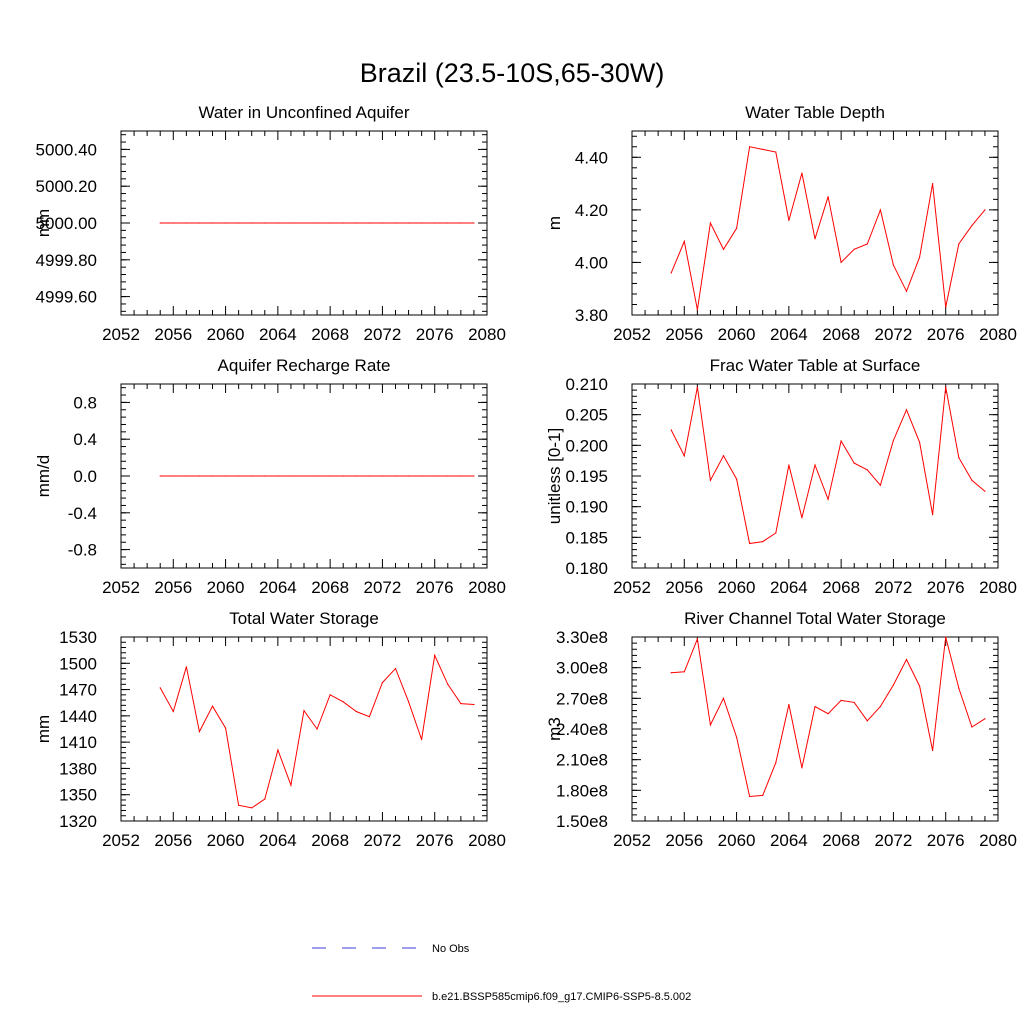 The height and width of the screenshot is (1024, 1024). What do you see at coordinates (815, 223) in the screenshot?
I see `plot-frame` at bounding box center [815, 223].